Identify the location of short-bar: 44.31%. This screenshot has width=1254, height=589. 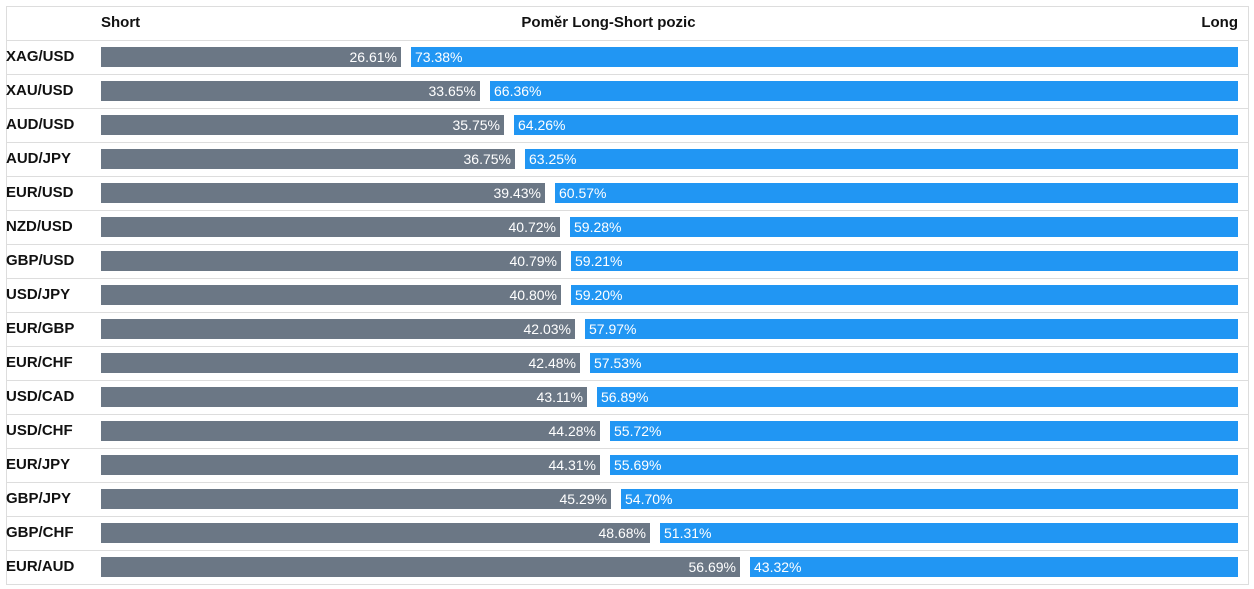
(350, 465).